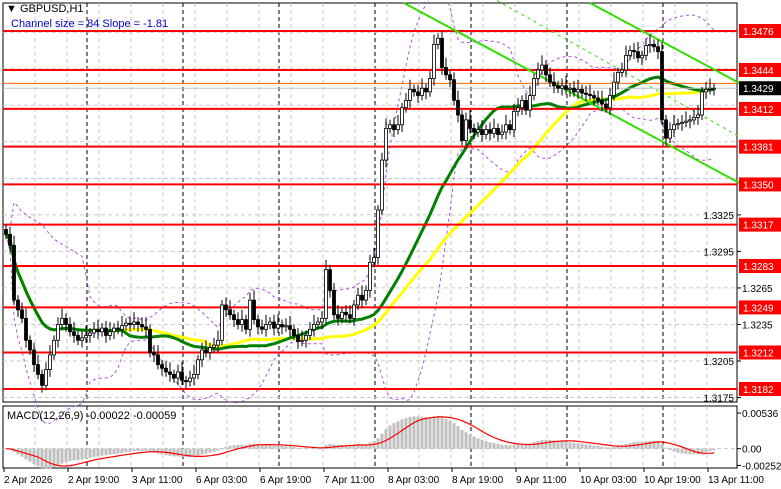 The height and width of the screenshot is (489, 781). Describe the element at coordinates (286, 480) in the screenshot. I see `time-axis-label: 6 Apr 19:00` at that location.